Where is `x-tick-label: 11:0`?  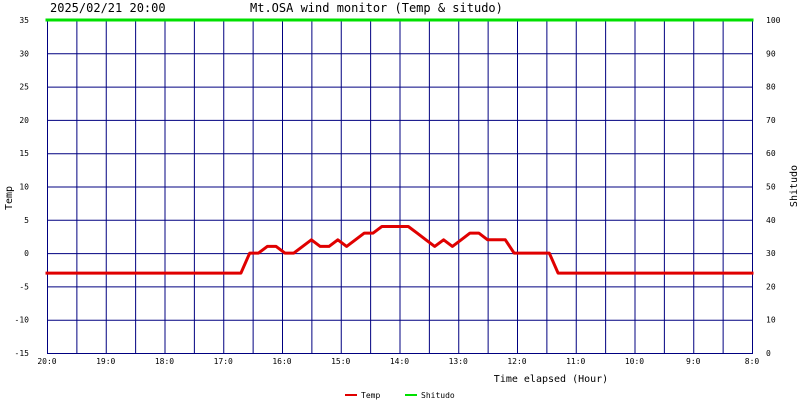 x-tick-label: 11:0 is located at coordinates (575, 361).